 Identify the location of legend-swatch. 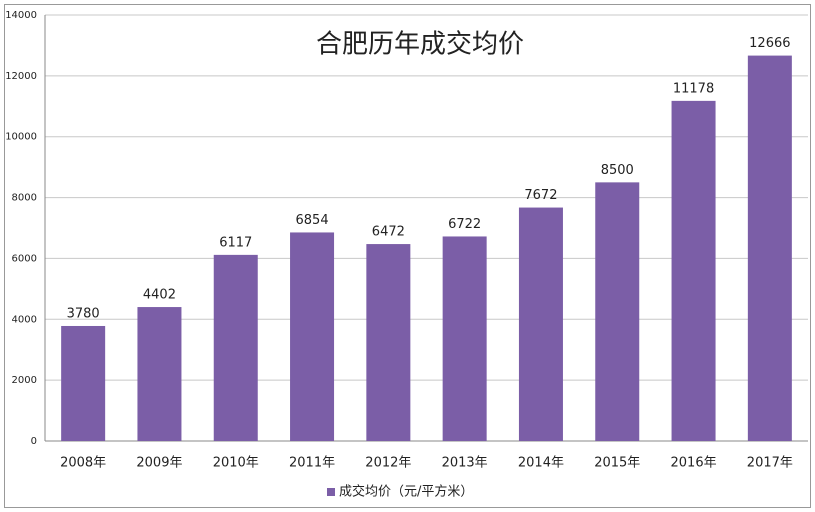
(331, 492).